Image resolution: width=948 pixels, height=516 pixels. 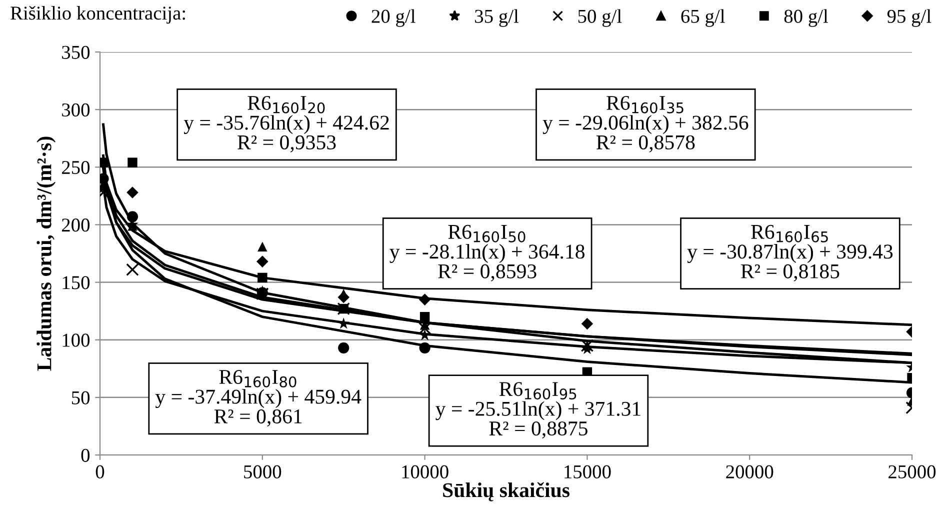 I want to click on annotation: R6$_{160}$I$_{50}$ y = -28.1ln(x) + 364.18 R² = 0,8593, so click(x=487, y=253).